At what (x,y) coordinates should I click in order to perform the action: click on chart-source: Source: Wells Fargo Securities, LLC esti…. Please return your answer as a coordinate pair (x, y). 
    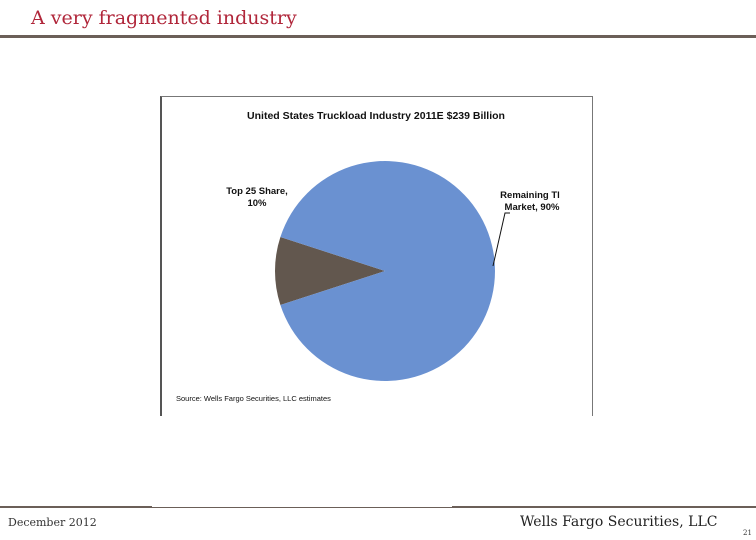
    Looking at the image, I should click on (253, 398).